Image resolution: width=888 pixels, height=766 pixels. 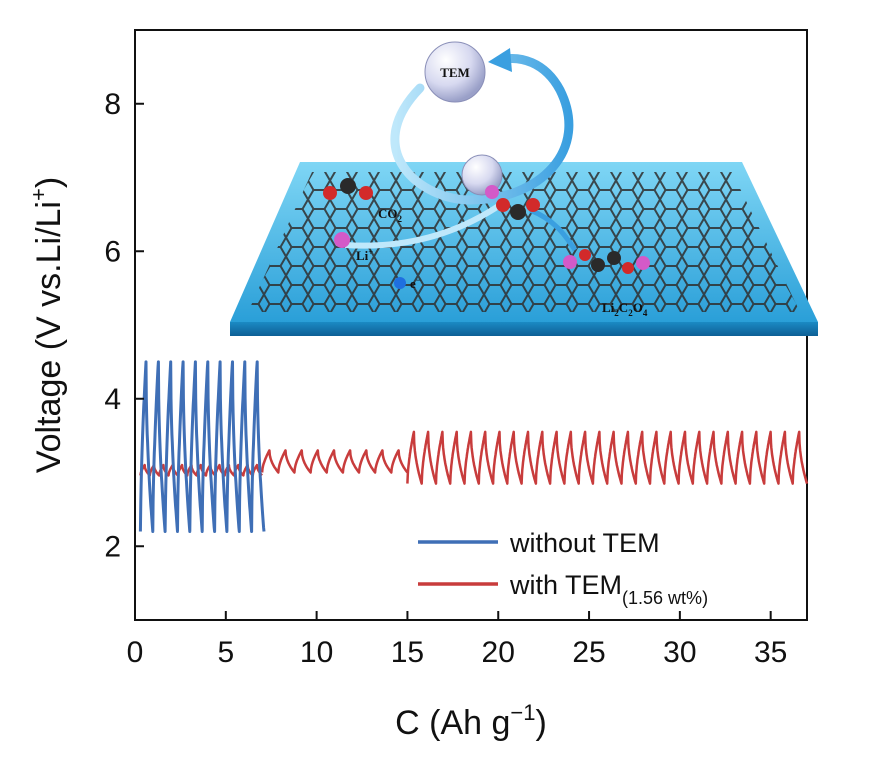 What do you see at coordinates (482, 129) in the screenshot?
I see `schematic-cycle-arrow` at bounding box center [482, 129].